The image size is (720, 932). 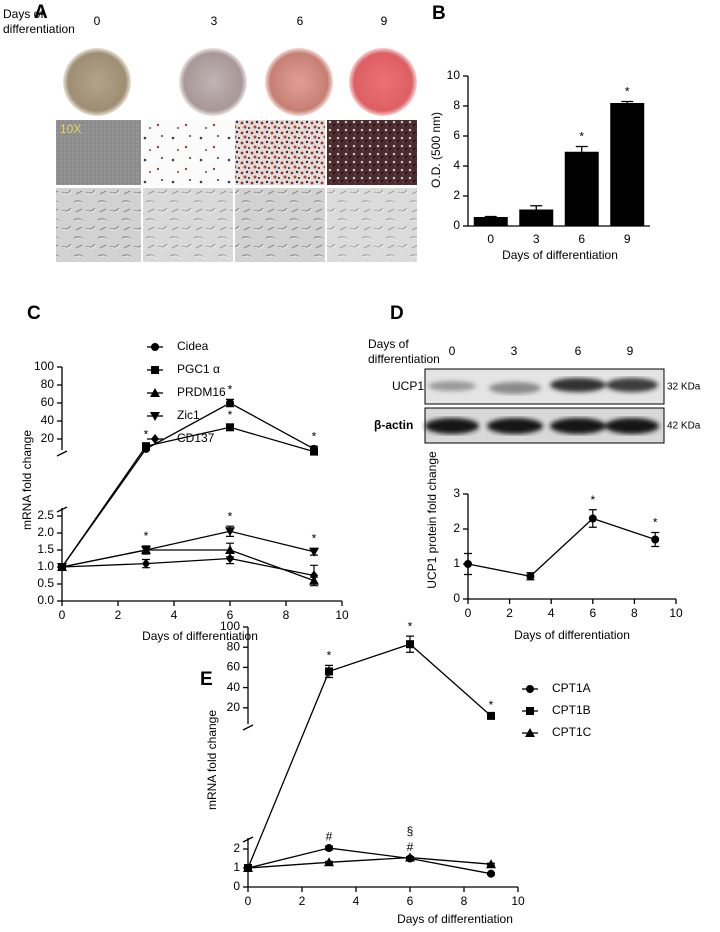 I want to click on day-label: 0, so click(x=97, y=21).